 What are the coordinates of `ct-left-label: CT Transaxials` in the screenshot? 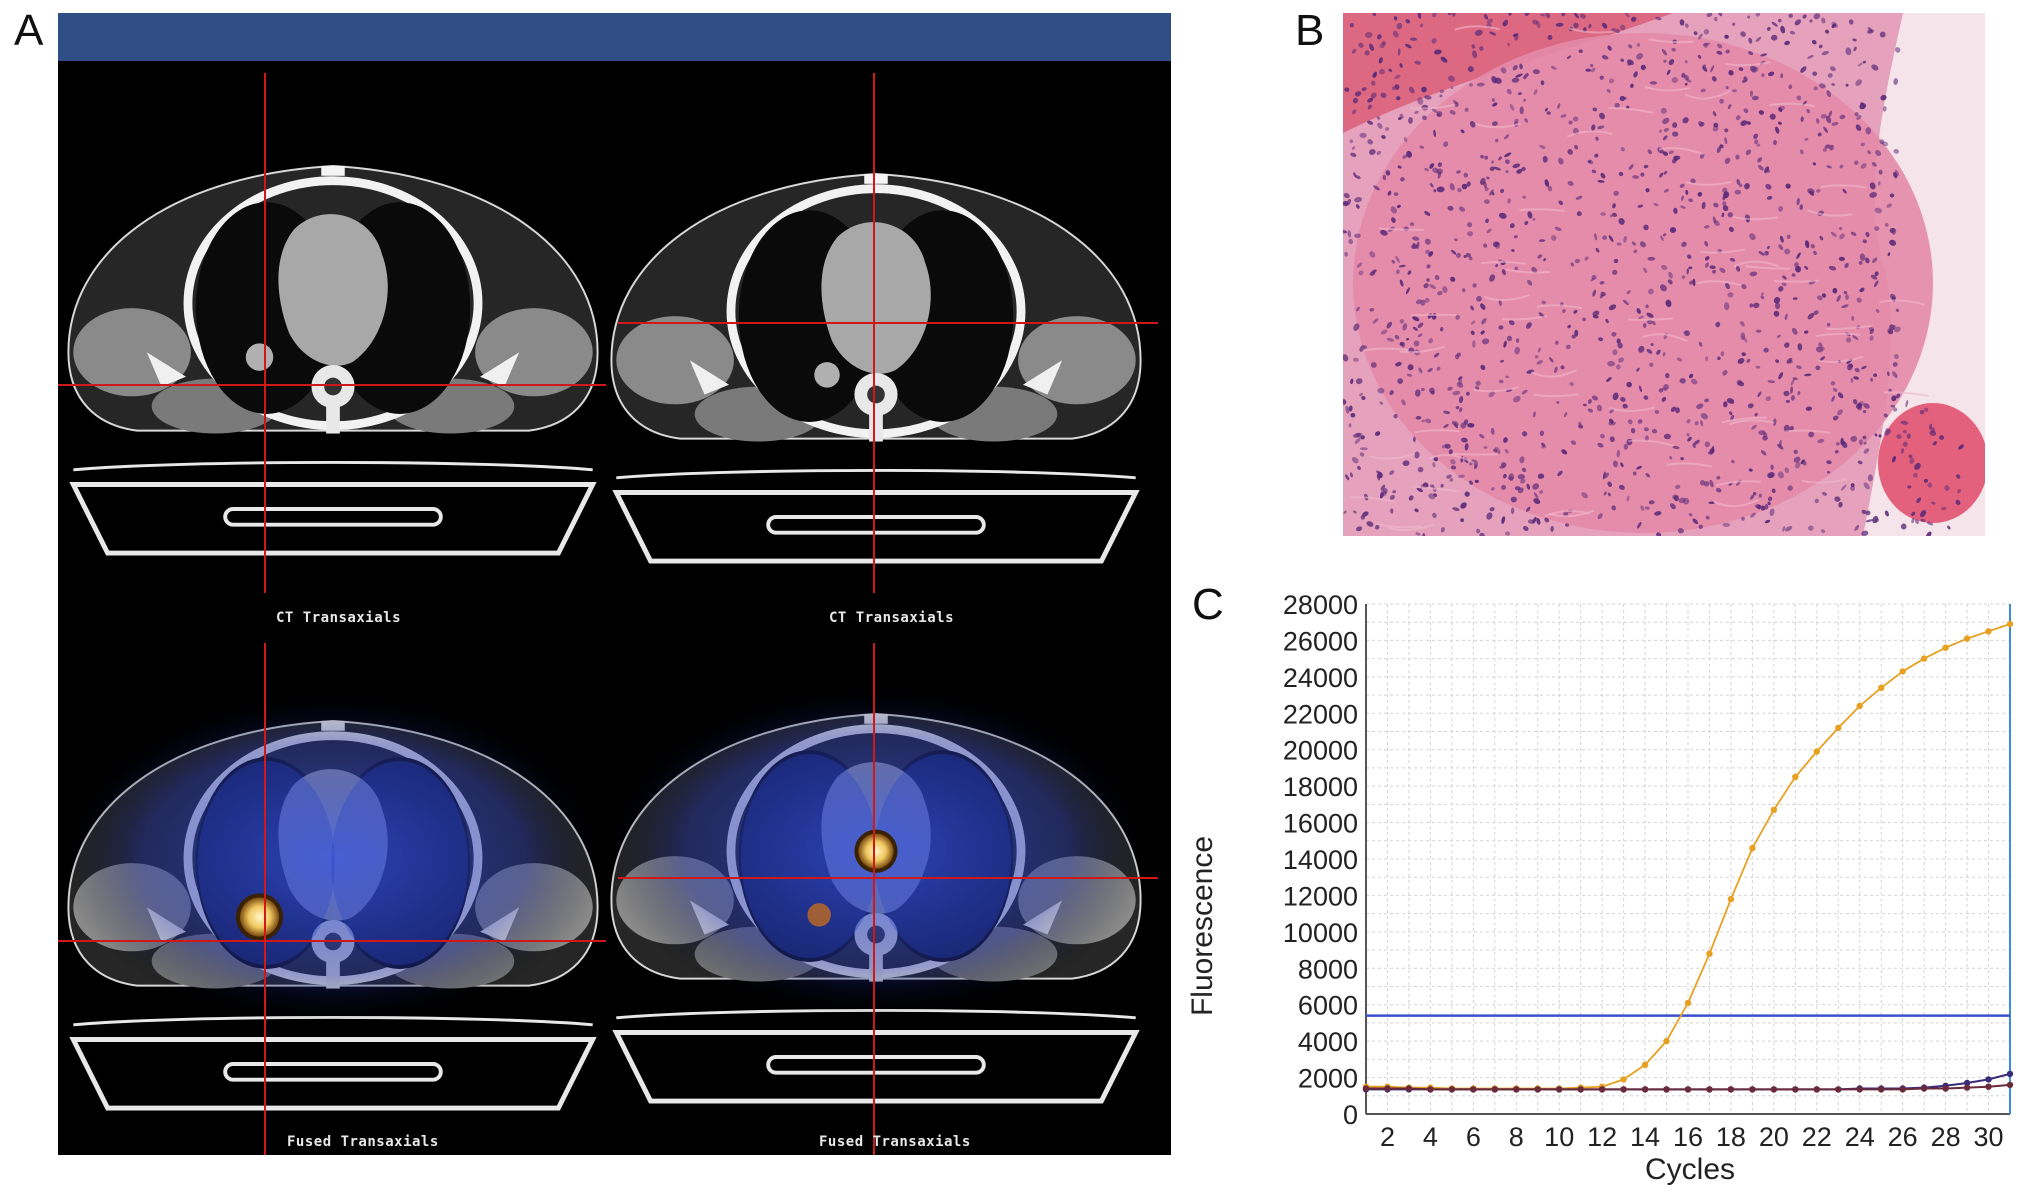 It's located at (339, 618).